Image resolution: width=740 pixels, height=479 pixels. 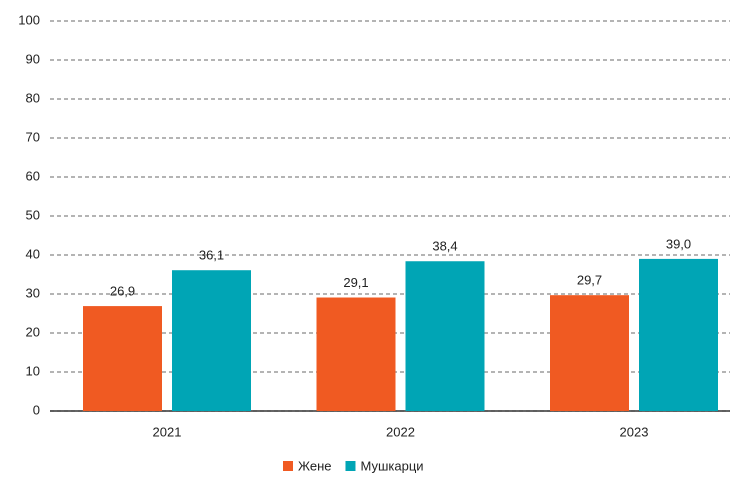 What do you see at coordinates (355, 282) in the screenshot?
I see `value-label: 29,1` at bounding box center [355, 282].